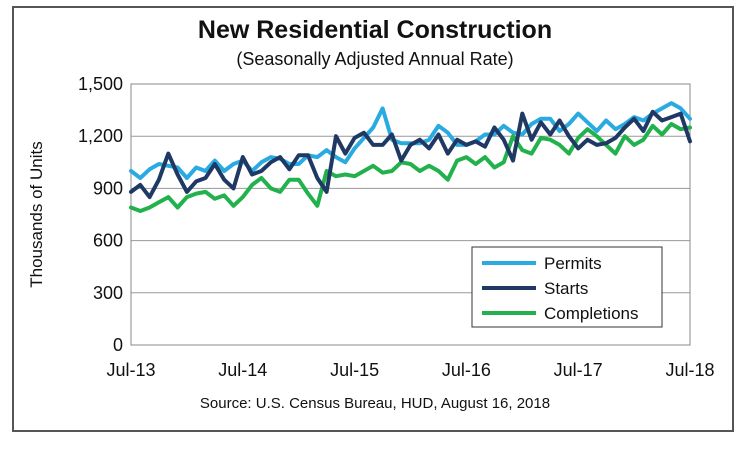  Describe the element at coordinates (466, 370) in the screenshot. I see `x-tick-label: Jul-16` at that location.